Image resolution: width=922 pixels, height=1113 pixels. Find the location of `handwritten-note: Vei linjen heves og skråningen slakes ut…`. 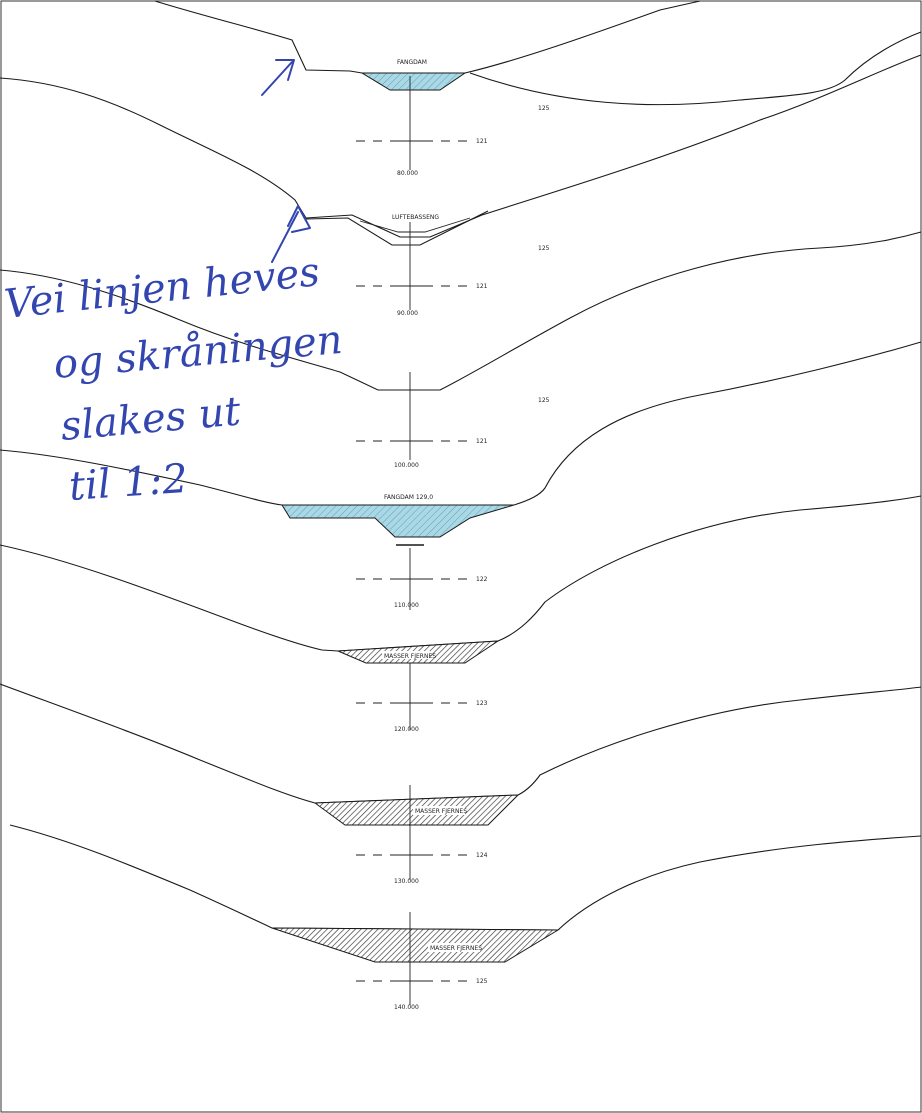

handwritten-note: Vei linjen heves og skråningen slakes ut… is located at coordinates (173, 379).